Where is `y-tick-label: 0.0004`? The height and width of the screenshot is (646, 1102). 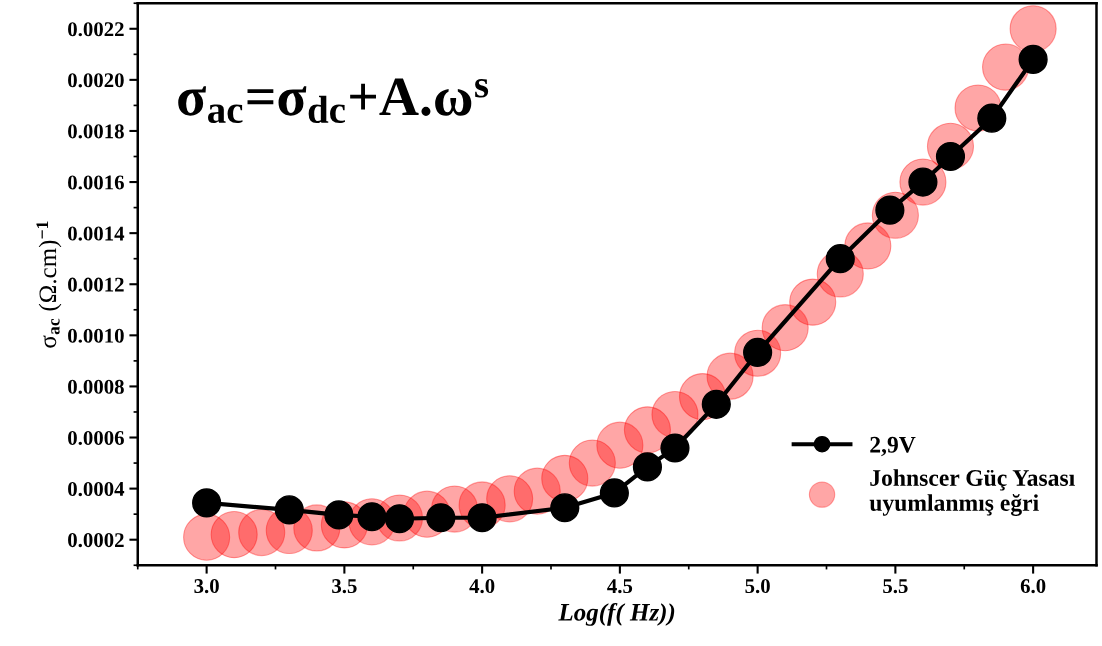 y-tick-label: 0.0004 is located at coordinates (96, 489).